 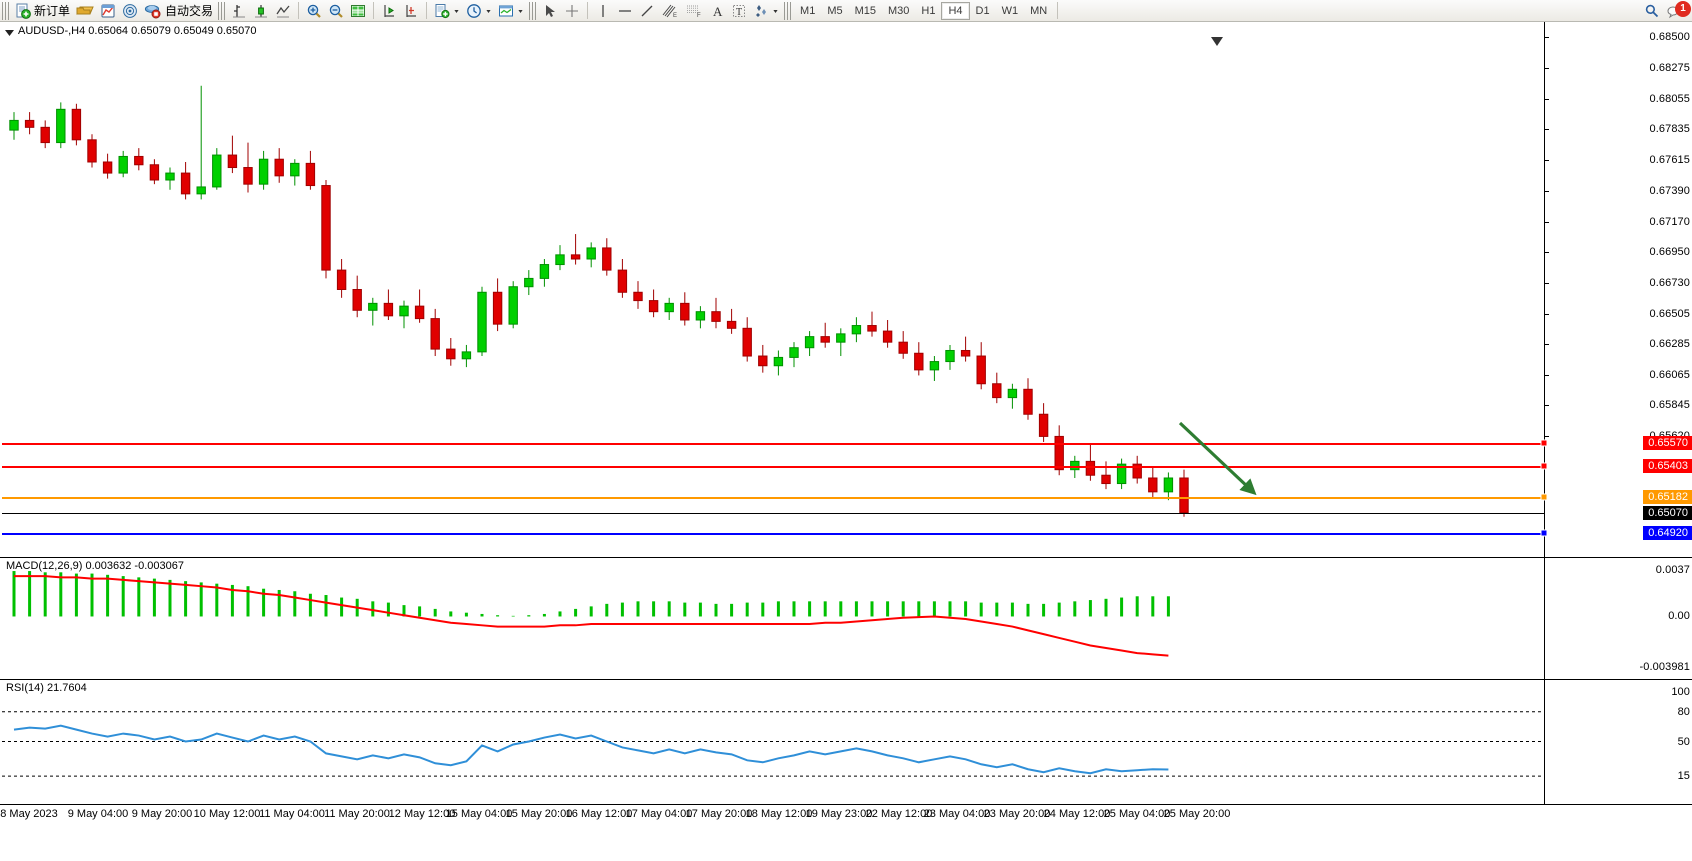 What do you see at coordinates (572, 11) in the screenshot?
I see `crosshair-button` at bounding box center [572, 11].